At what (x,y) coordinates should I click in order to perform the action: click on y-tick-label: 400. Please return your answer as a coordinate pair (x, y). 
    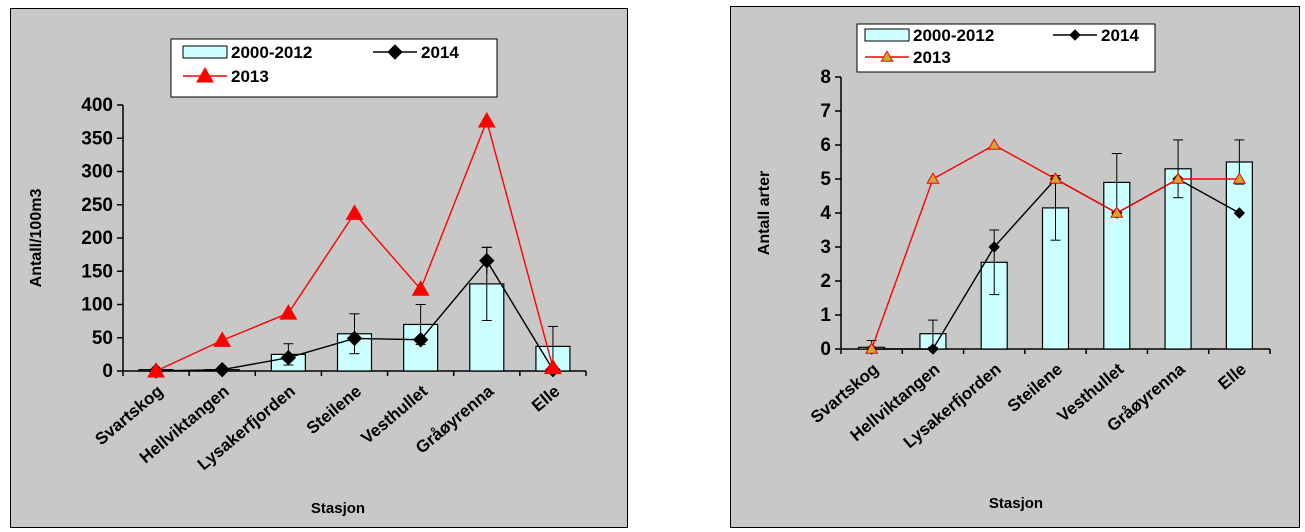
    Looking at the image, I should click on (97, 105).